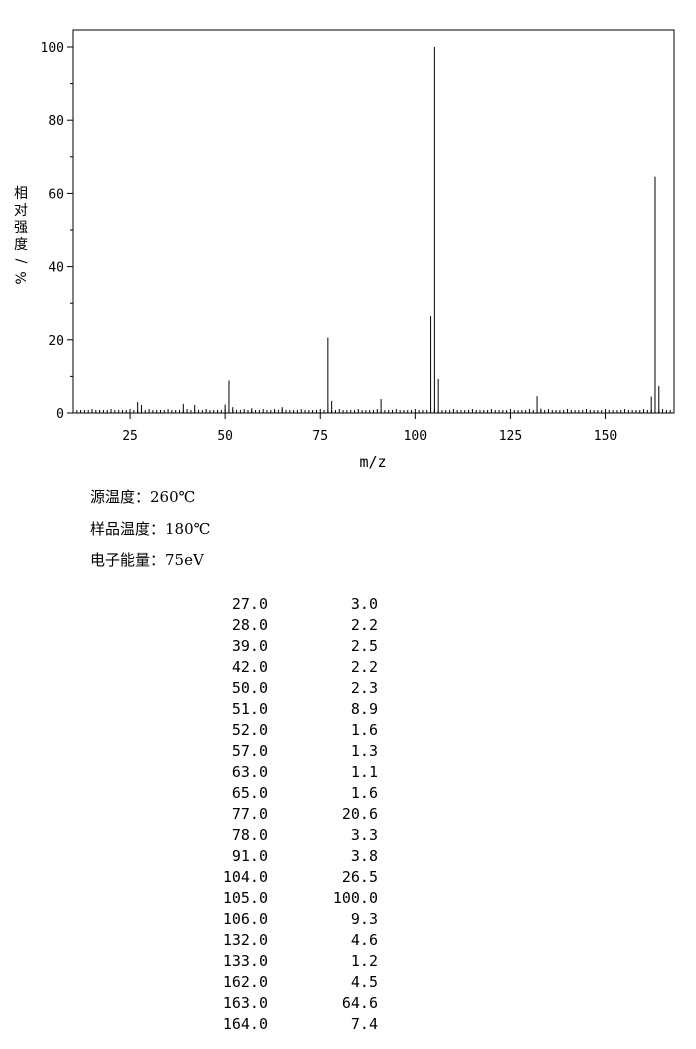 This screenshot has height=1049, width=696. I want to click on table-row: 42.0 2.2, so click(286, 667).